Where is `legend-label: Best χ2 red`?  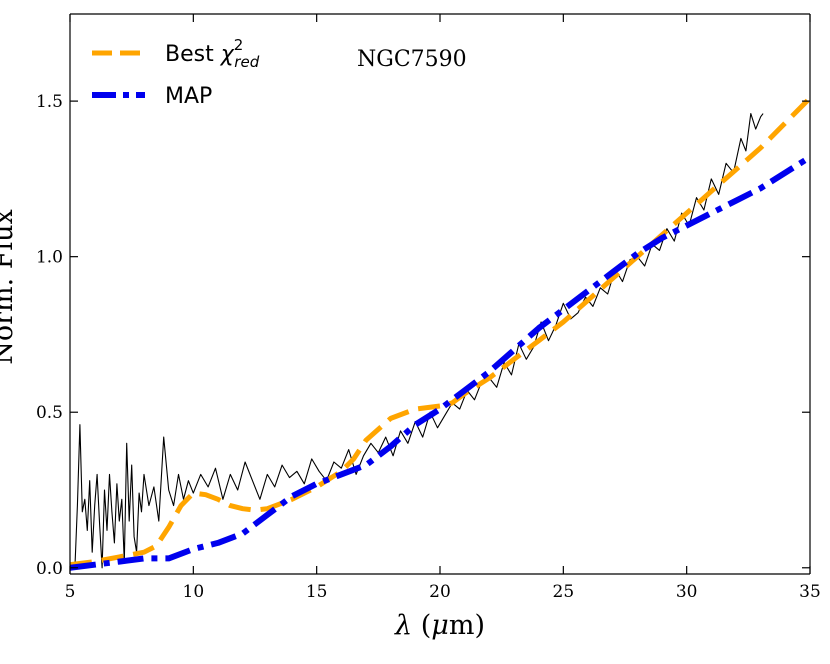 legend-label: Best χ2 red is located at coordinates (212, 53).